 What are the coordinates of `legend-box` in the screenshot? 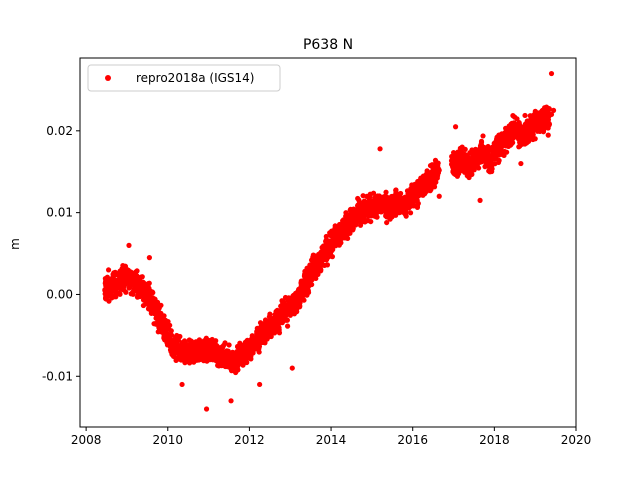 It's located at (184, 78).